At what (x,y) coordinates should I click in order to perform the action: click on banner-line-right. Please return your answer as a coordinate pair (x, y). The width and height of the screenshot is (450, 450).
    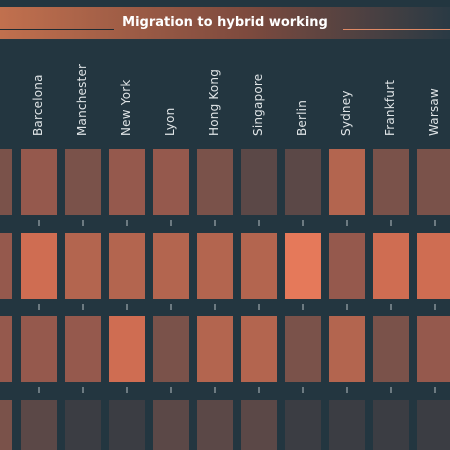
    Looking at the image, I should click on (396, 29).